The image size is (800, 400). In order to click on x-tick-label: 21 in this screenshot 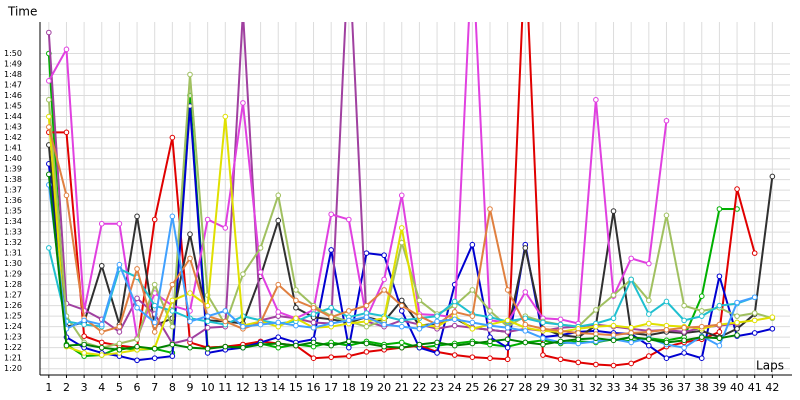, I will do `click(402, 387)`.